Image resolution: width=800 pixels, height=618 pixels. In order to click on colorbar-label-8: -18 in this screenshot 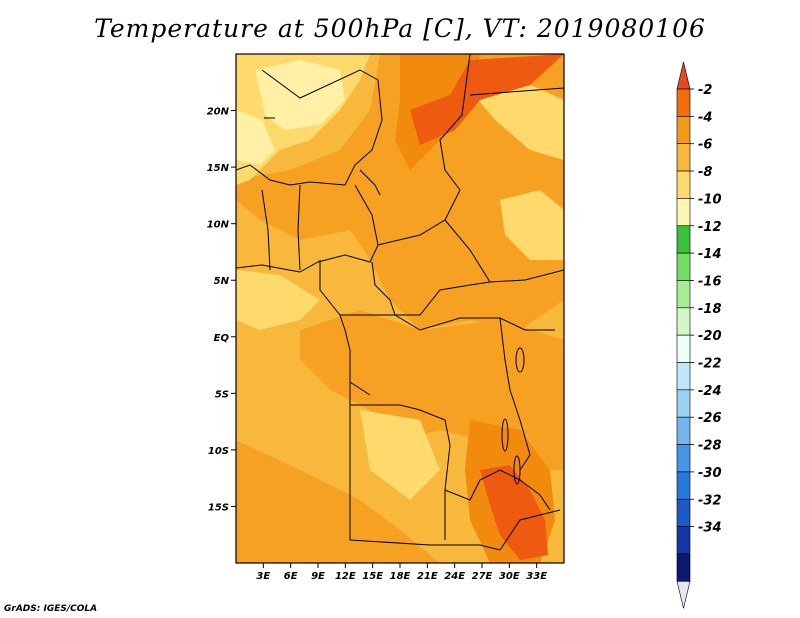, I will do `click(710, 309)`.